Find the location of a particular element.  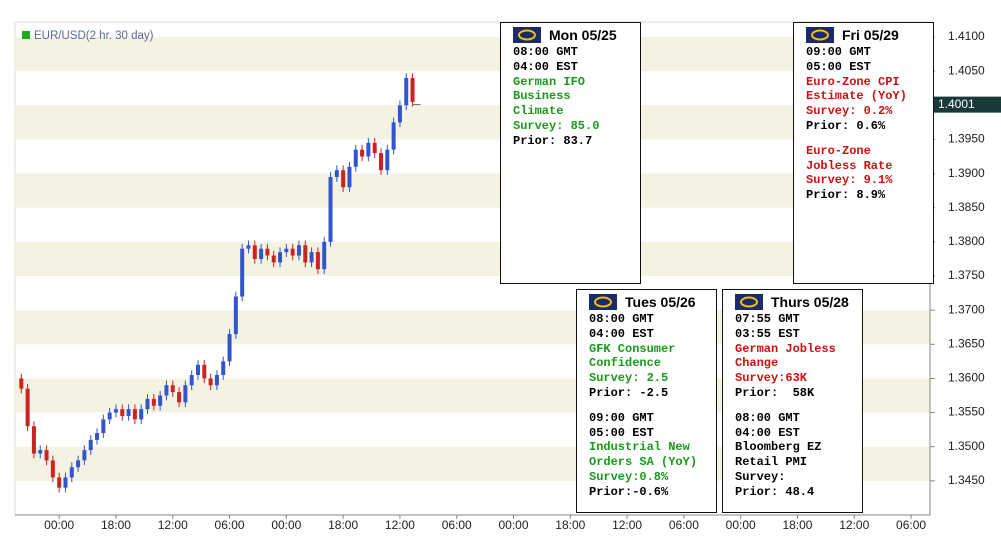

event-header: Tues 05/26 is located at coordinates (652, 302).